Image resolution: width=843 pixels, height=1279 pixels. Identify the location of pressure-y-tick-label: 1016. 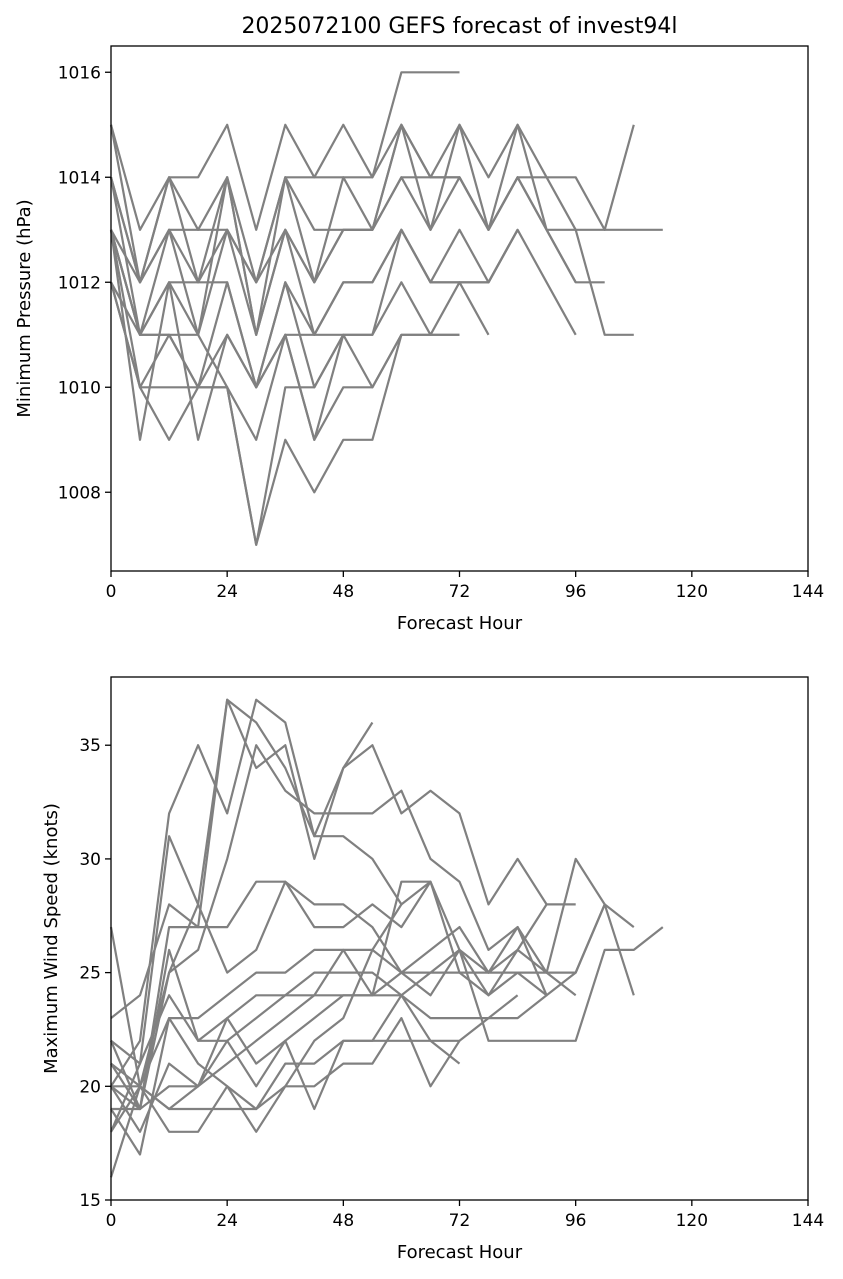
(79, 73).